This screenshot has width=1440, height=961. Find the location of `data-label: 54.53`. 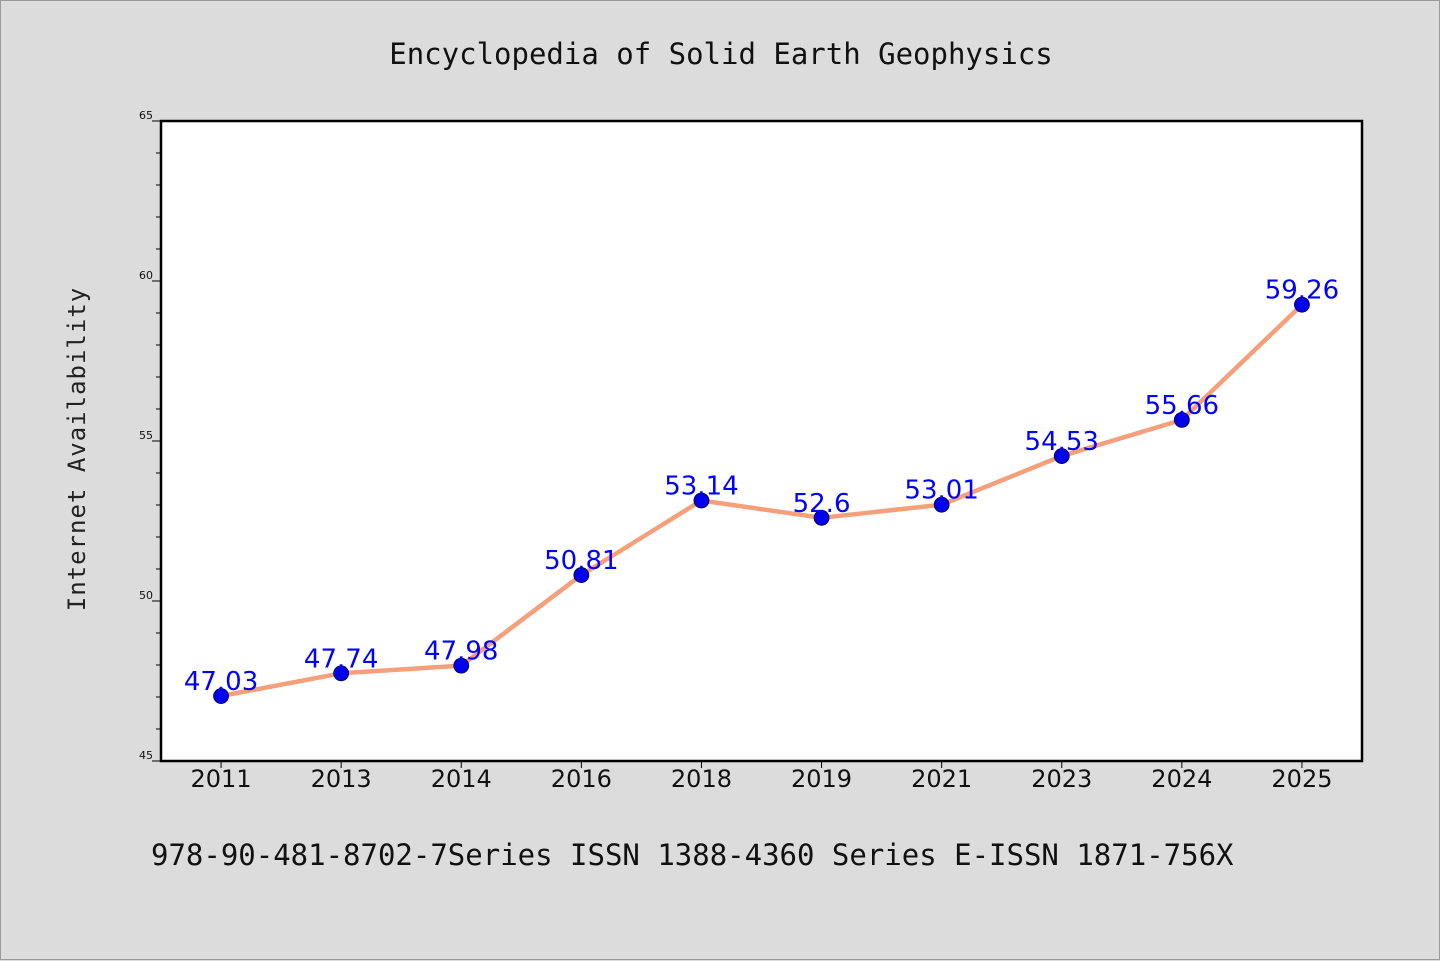

data-label: 54.53 is located at coordinates (1062, 442).